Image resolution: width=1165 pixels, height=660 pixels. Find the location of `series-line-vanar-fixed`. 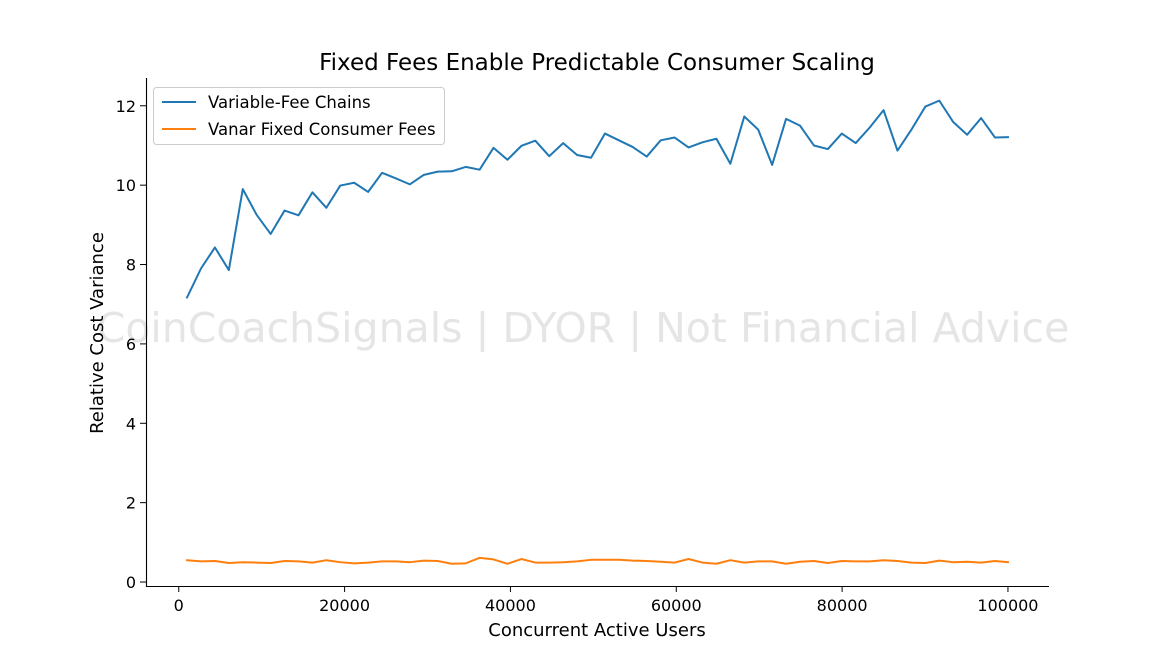

series-line-vanar-fixed is located at coordinates (597, 560).